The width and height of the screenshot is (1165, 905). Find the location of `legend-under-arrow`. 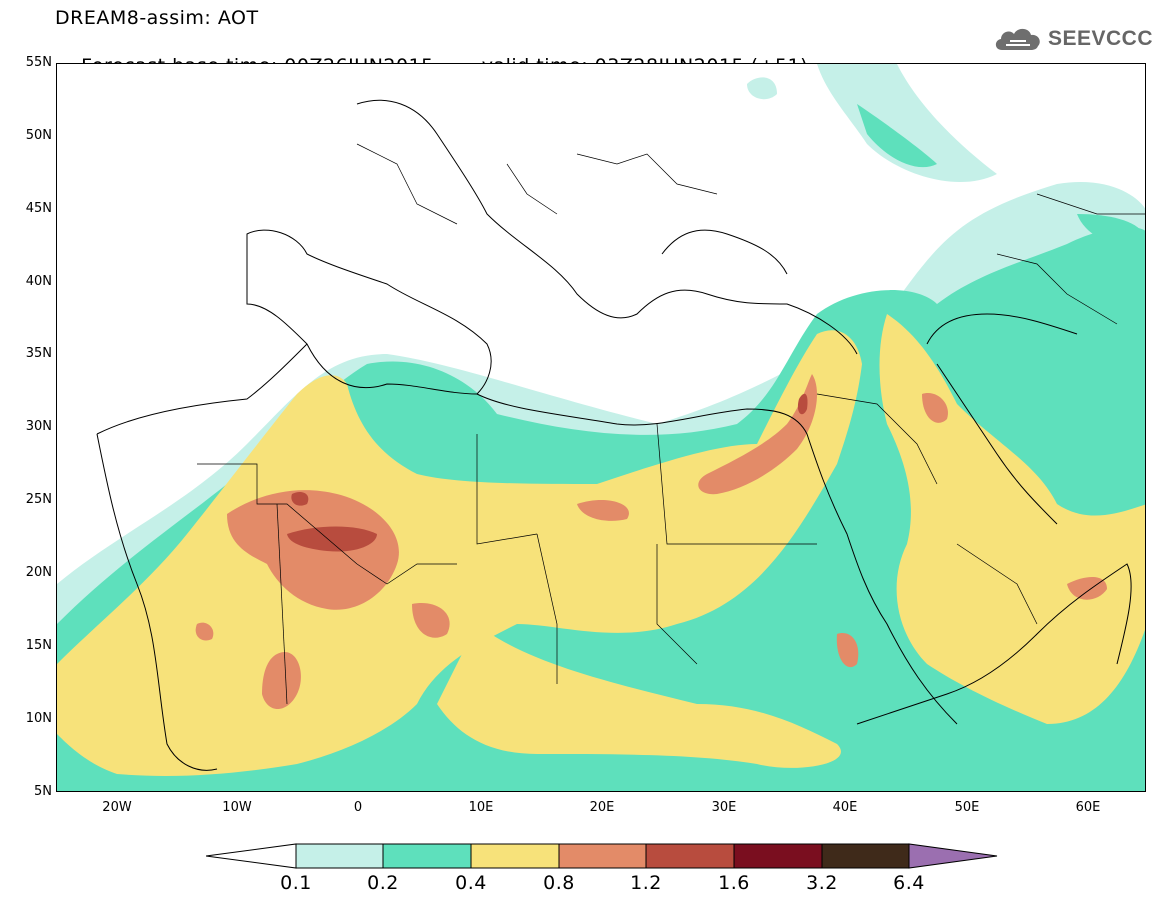

legend-under-arrow is located at coordinates (251, 856).